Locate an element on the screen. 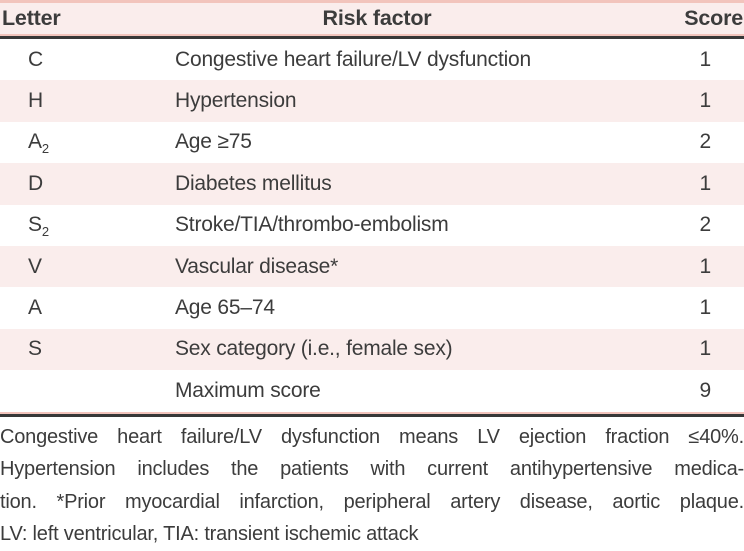 This screenshot has height=551, width=744. letter-value: V is located at coordinates (35, 266).